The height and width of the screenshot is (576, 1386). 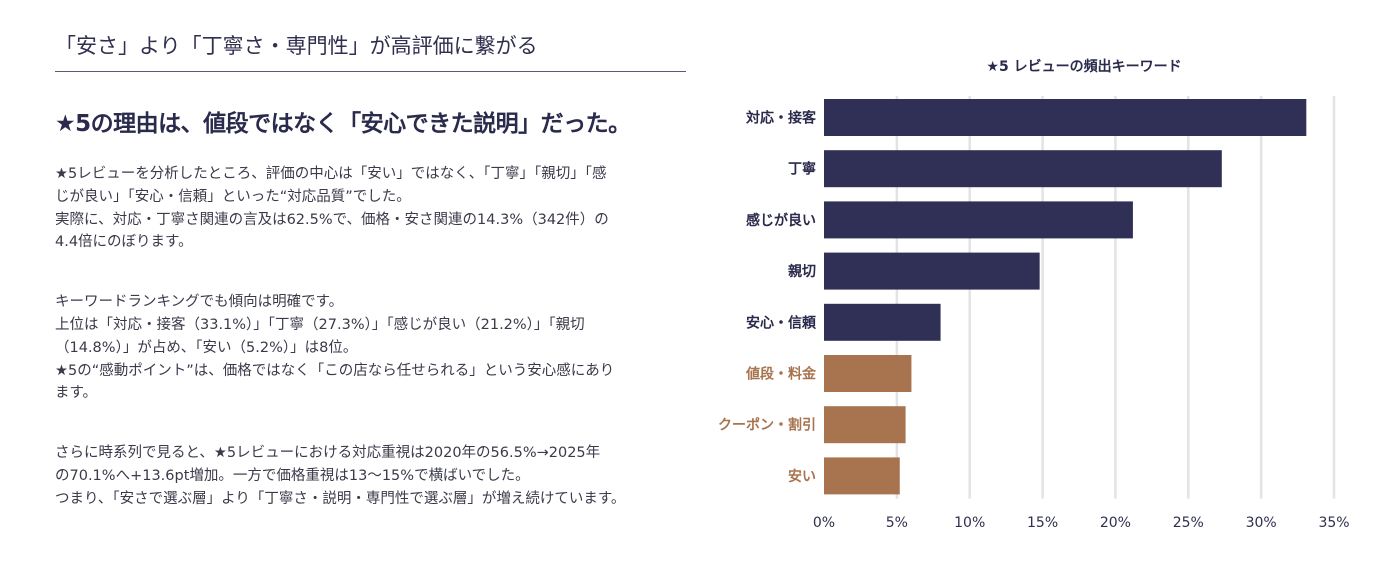 What do you see at coordinates (206, 347) in the screenshot?
I see `paragraph-line: （14.8%）」が占め、「安い（5.2%）」は8位。` at bounding box center [206, 347].